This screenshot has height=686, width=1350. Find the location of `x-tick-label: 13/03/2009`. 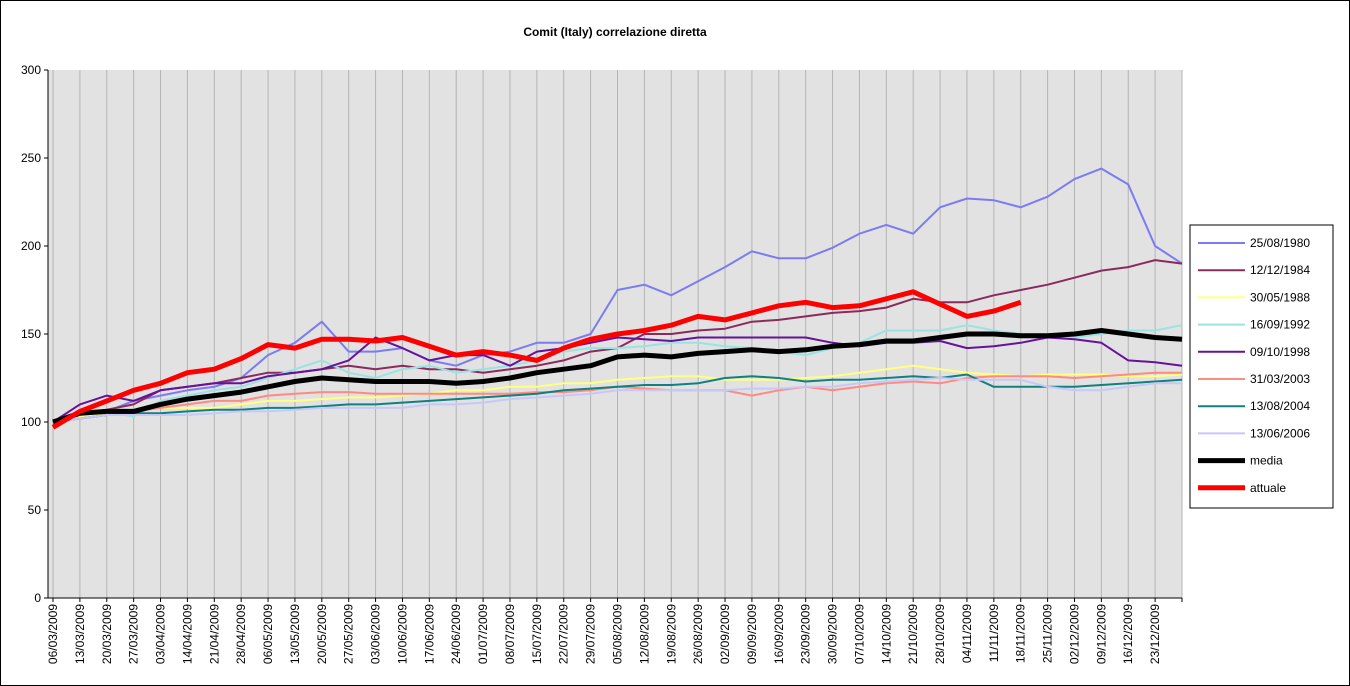

x-tick-label: 13/03/2009 is located at coordinates (80, 634).